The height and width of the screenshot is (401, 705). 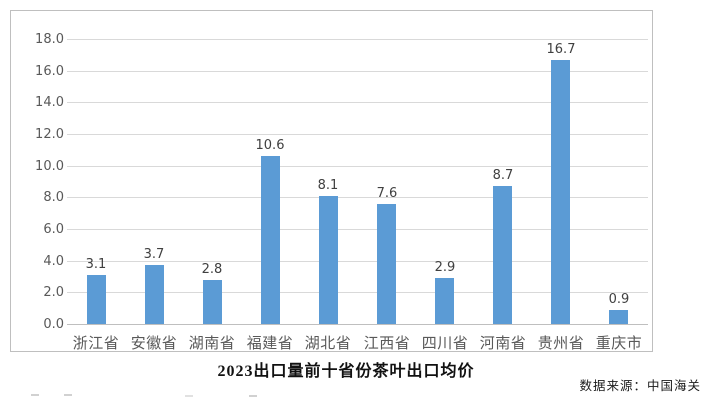 What do you see at coordinates (640, 386) in the screenshot?
I see `data-source-note: 数据来源：中国海关` at bounding box center [640, 386].